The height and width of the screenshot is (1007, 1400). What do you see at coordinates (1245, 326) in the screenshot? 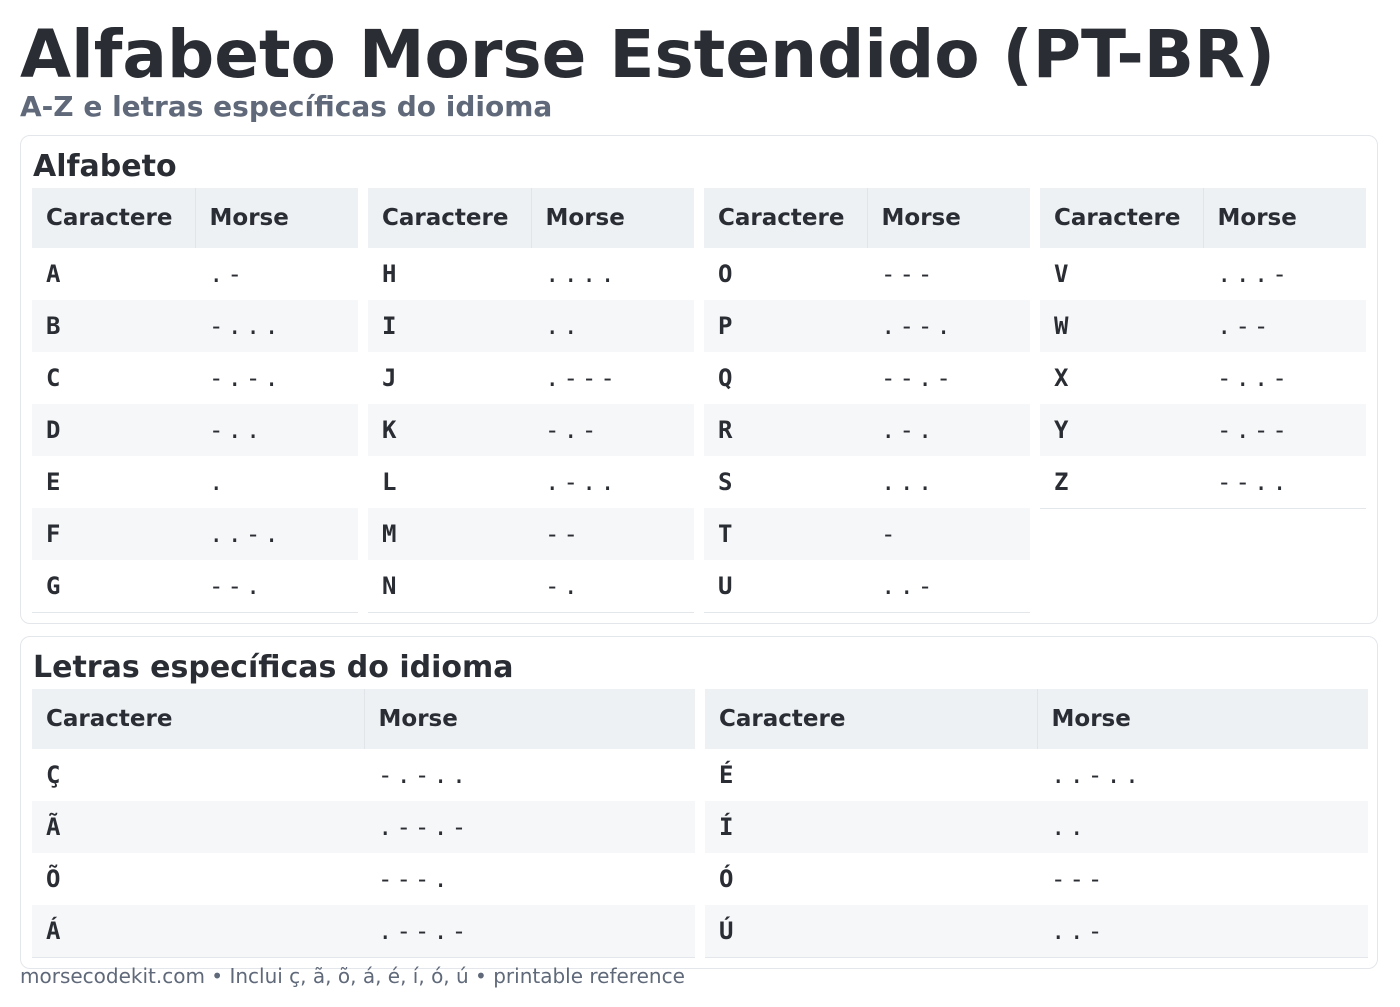
I see `morse-code-cell: .--` at bounding box center [1245, 326].